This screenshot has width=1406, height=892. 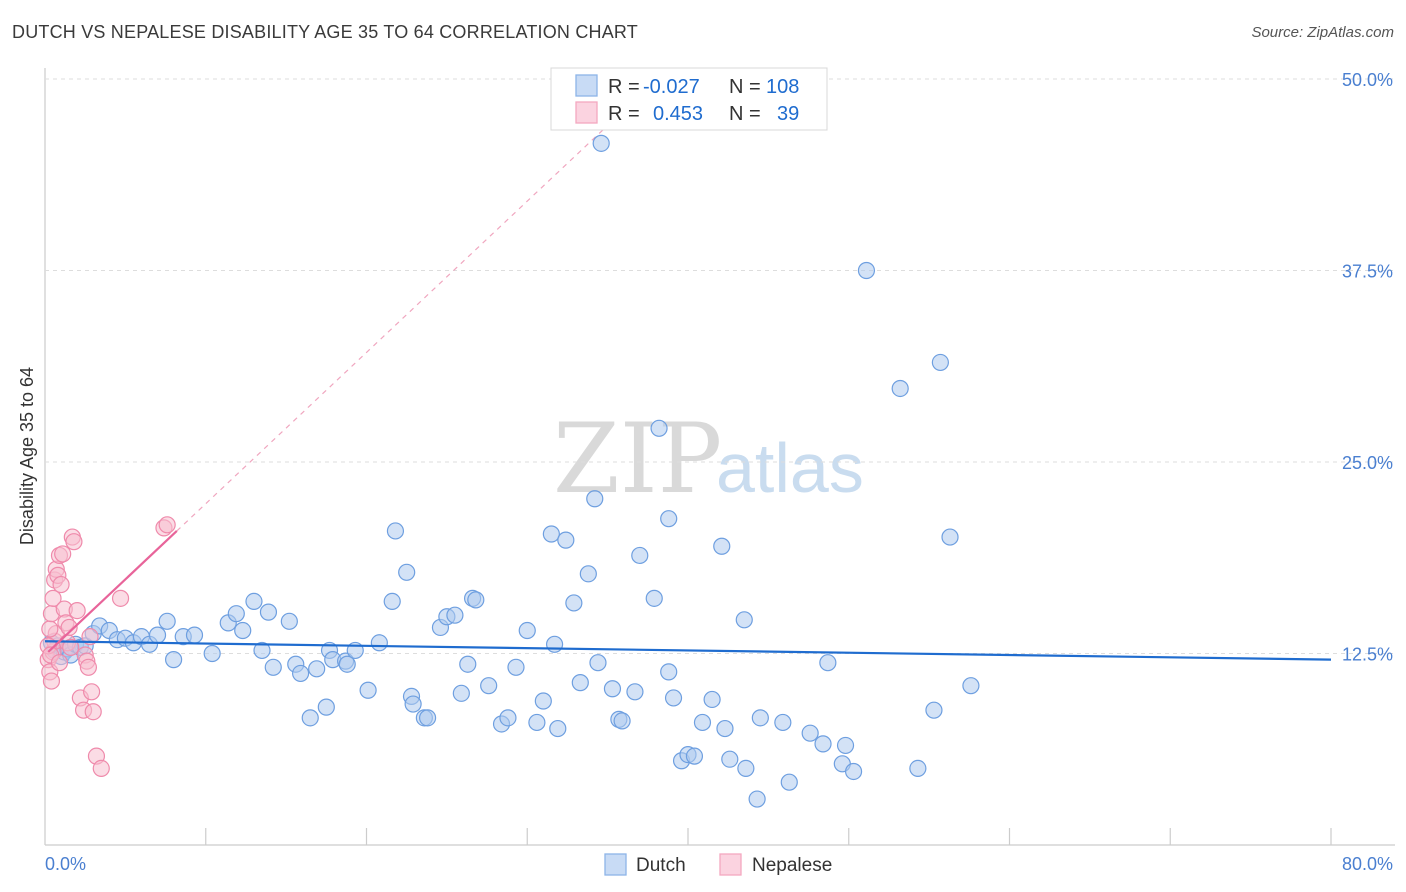 What do you see at coordinates (615, 864) in the screenshot?
I see `bottom-legend-swatch-dutch` at bounding box center [615, 864].